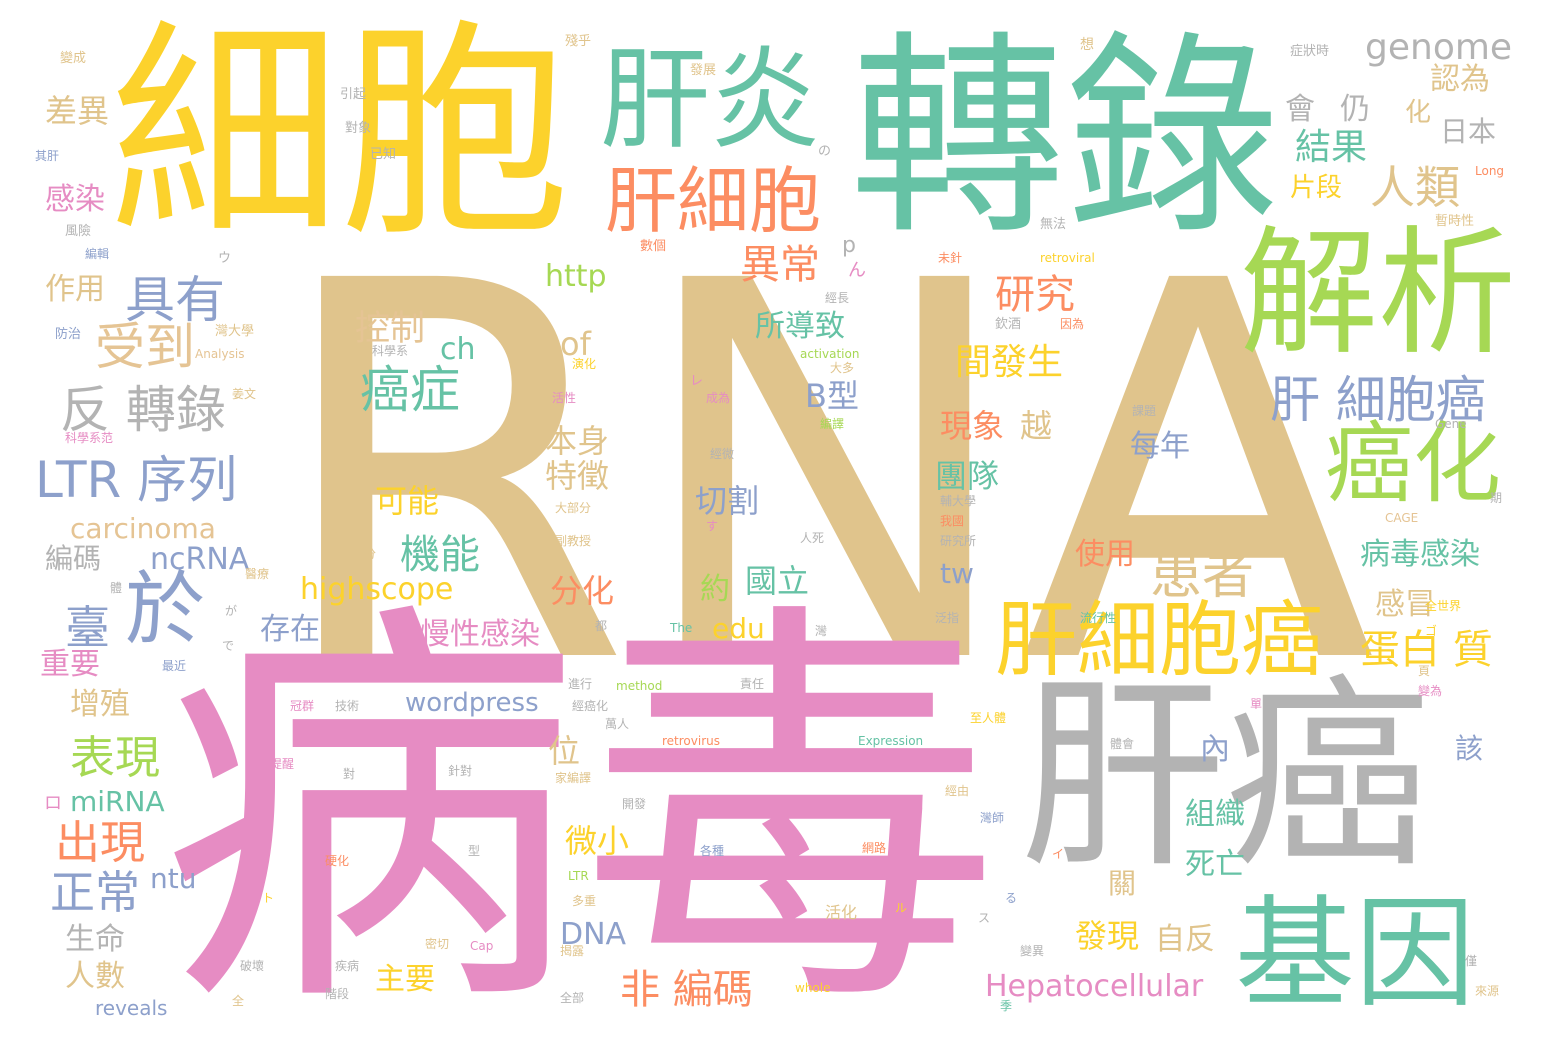 The width and height of the screenshot is (1548, 1052). Describe the element at coordinates (639, 686) in the screenshot. I see `word: method` at that location.